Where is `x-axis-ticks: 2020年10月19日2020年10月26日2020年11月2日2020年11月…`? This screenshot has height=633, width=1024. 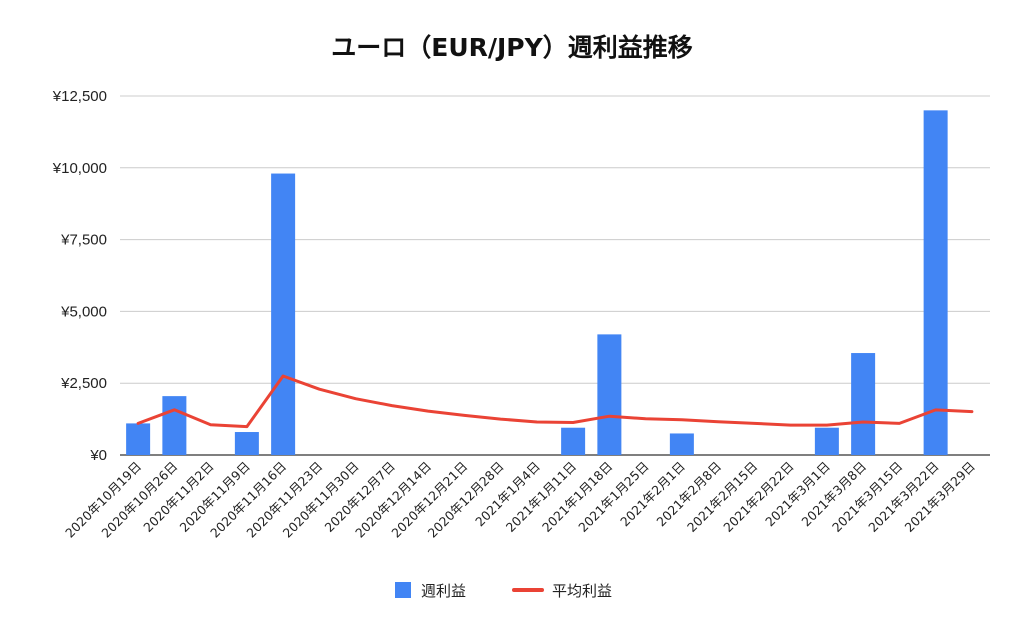
x-axis-ticks: 2020年10月19日2020年10月26日2020年11月2日2020年11月… is located at coordinates (520, 500).